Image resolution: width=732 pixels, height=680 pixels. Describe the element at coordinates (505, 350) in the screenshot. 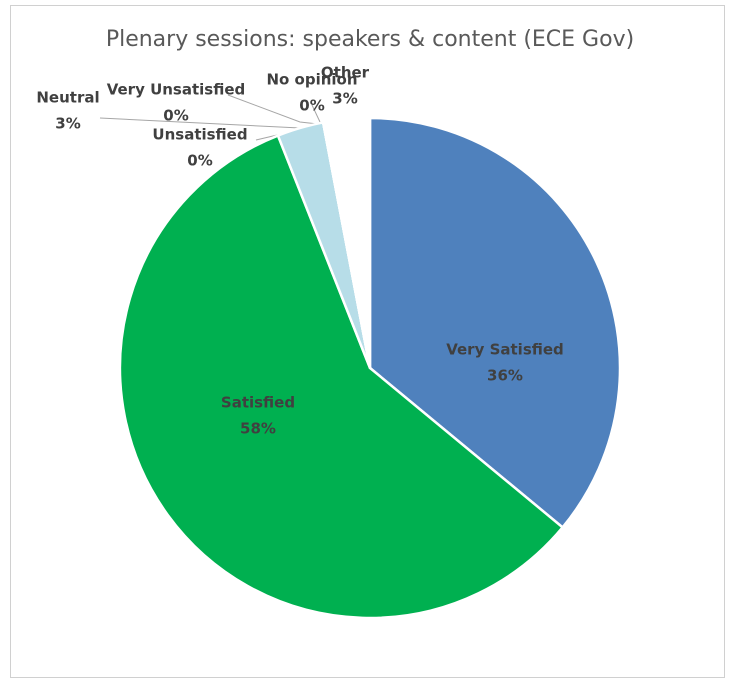

I see `slice-category: Very Satisfied` at that location.